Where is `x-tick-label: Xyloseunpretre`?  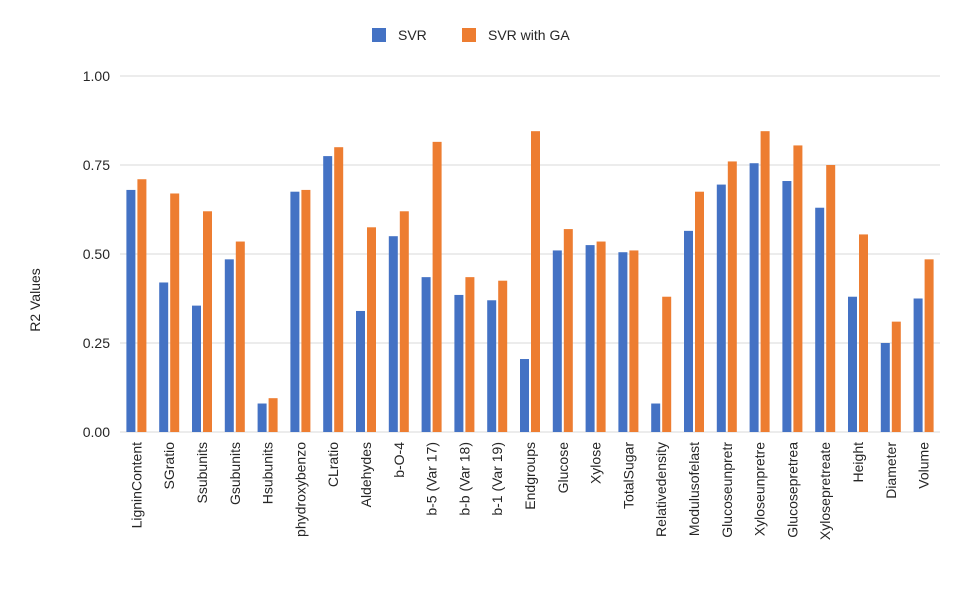 x-tick-label: Xyloseunpretre is located at coordinates (760, 489).